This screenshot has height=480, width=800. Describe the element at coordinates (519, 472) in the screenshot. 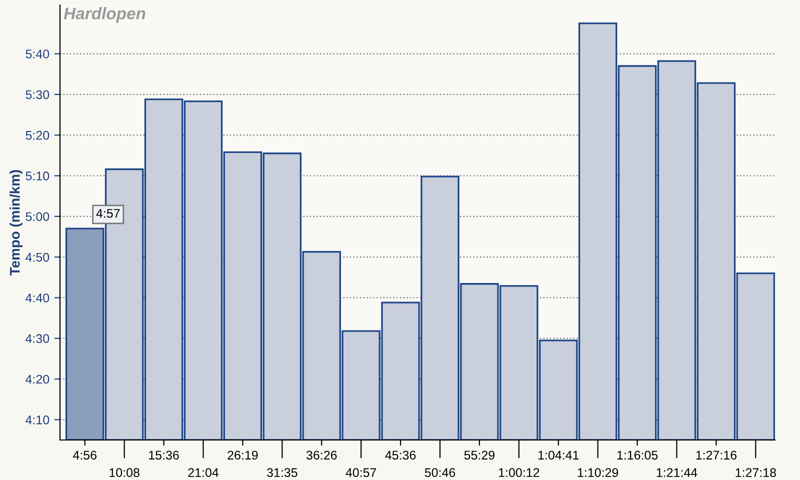

I see `x-tick-label: 1:00:12` at that location.